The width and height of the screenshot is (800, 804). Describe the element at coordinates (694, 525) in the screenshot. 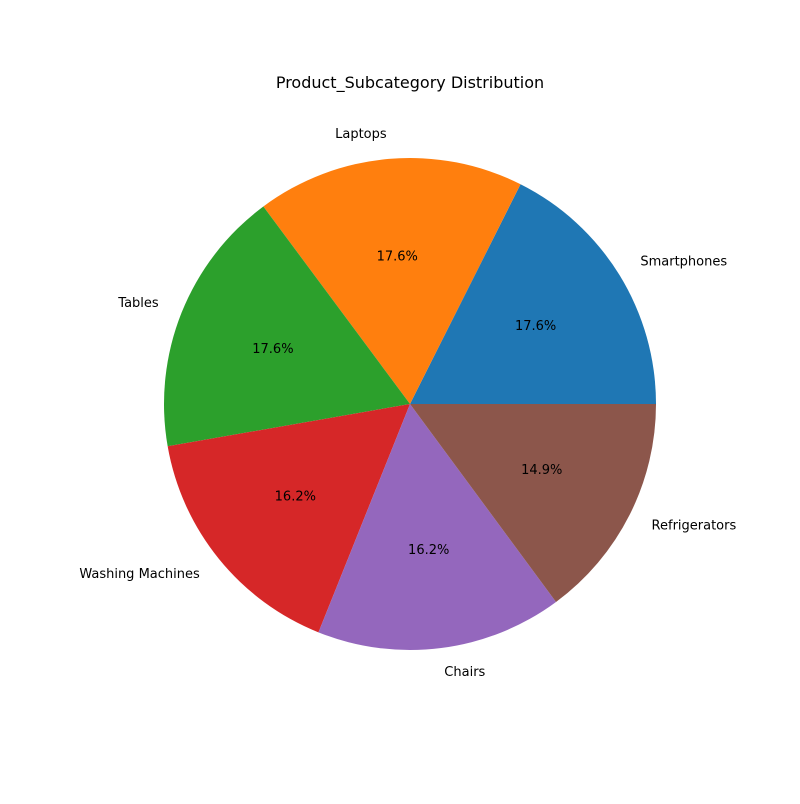

I see `pie-category-label: Refrigerators` at that location.